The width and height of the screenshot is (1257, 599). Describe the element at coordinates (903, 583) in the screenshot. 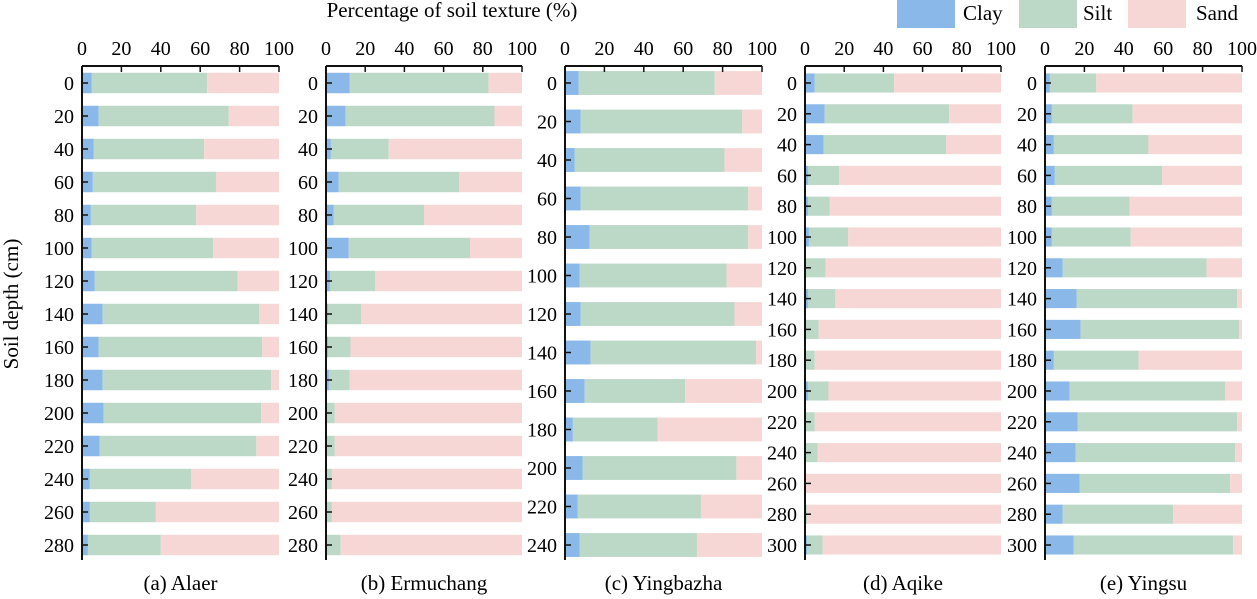

I see `panel-label: (d) Aqike` at that location.